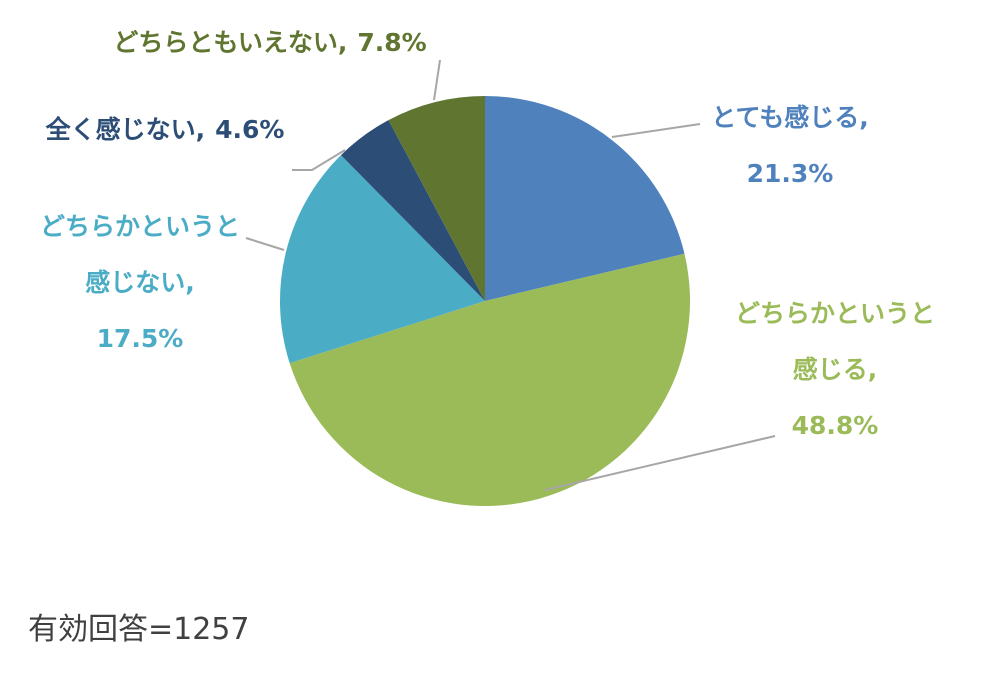 The image size is (984, 678). I want to click on data-label: どちらともいえない, 7.8%, so click(269, 43).